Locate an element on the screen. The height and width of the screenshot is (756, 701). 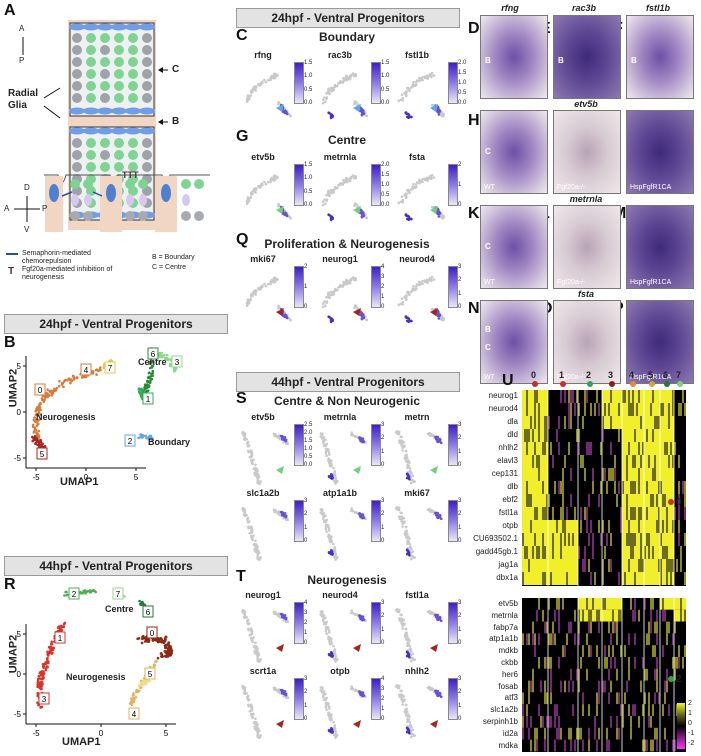
feature-title: neurod4 is located at coordinates (417, 259).